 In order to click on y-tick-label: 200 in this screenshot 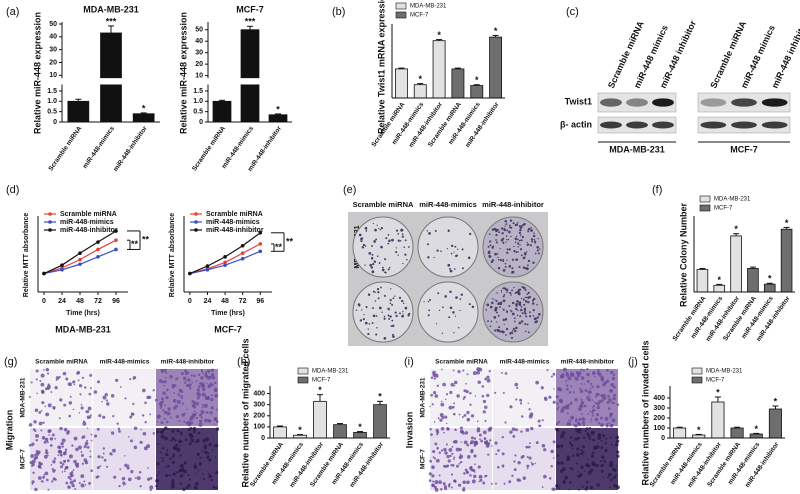, I will do `click(259, 416)`.